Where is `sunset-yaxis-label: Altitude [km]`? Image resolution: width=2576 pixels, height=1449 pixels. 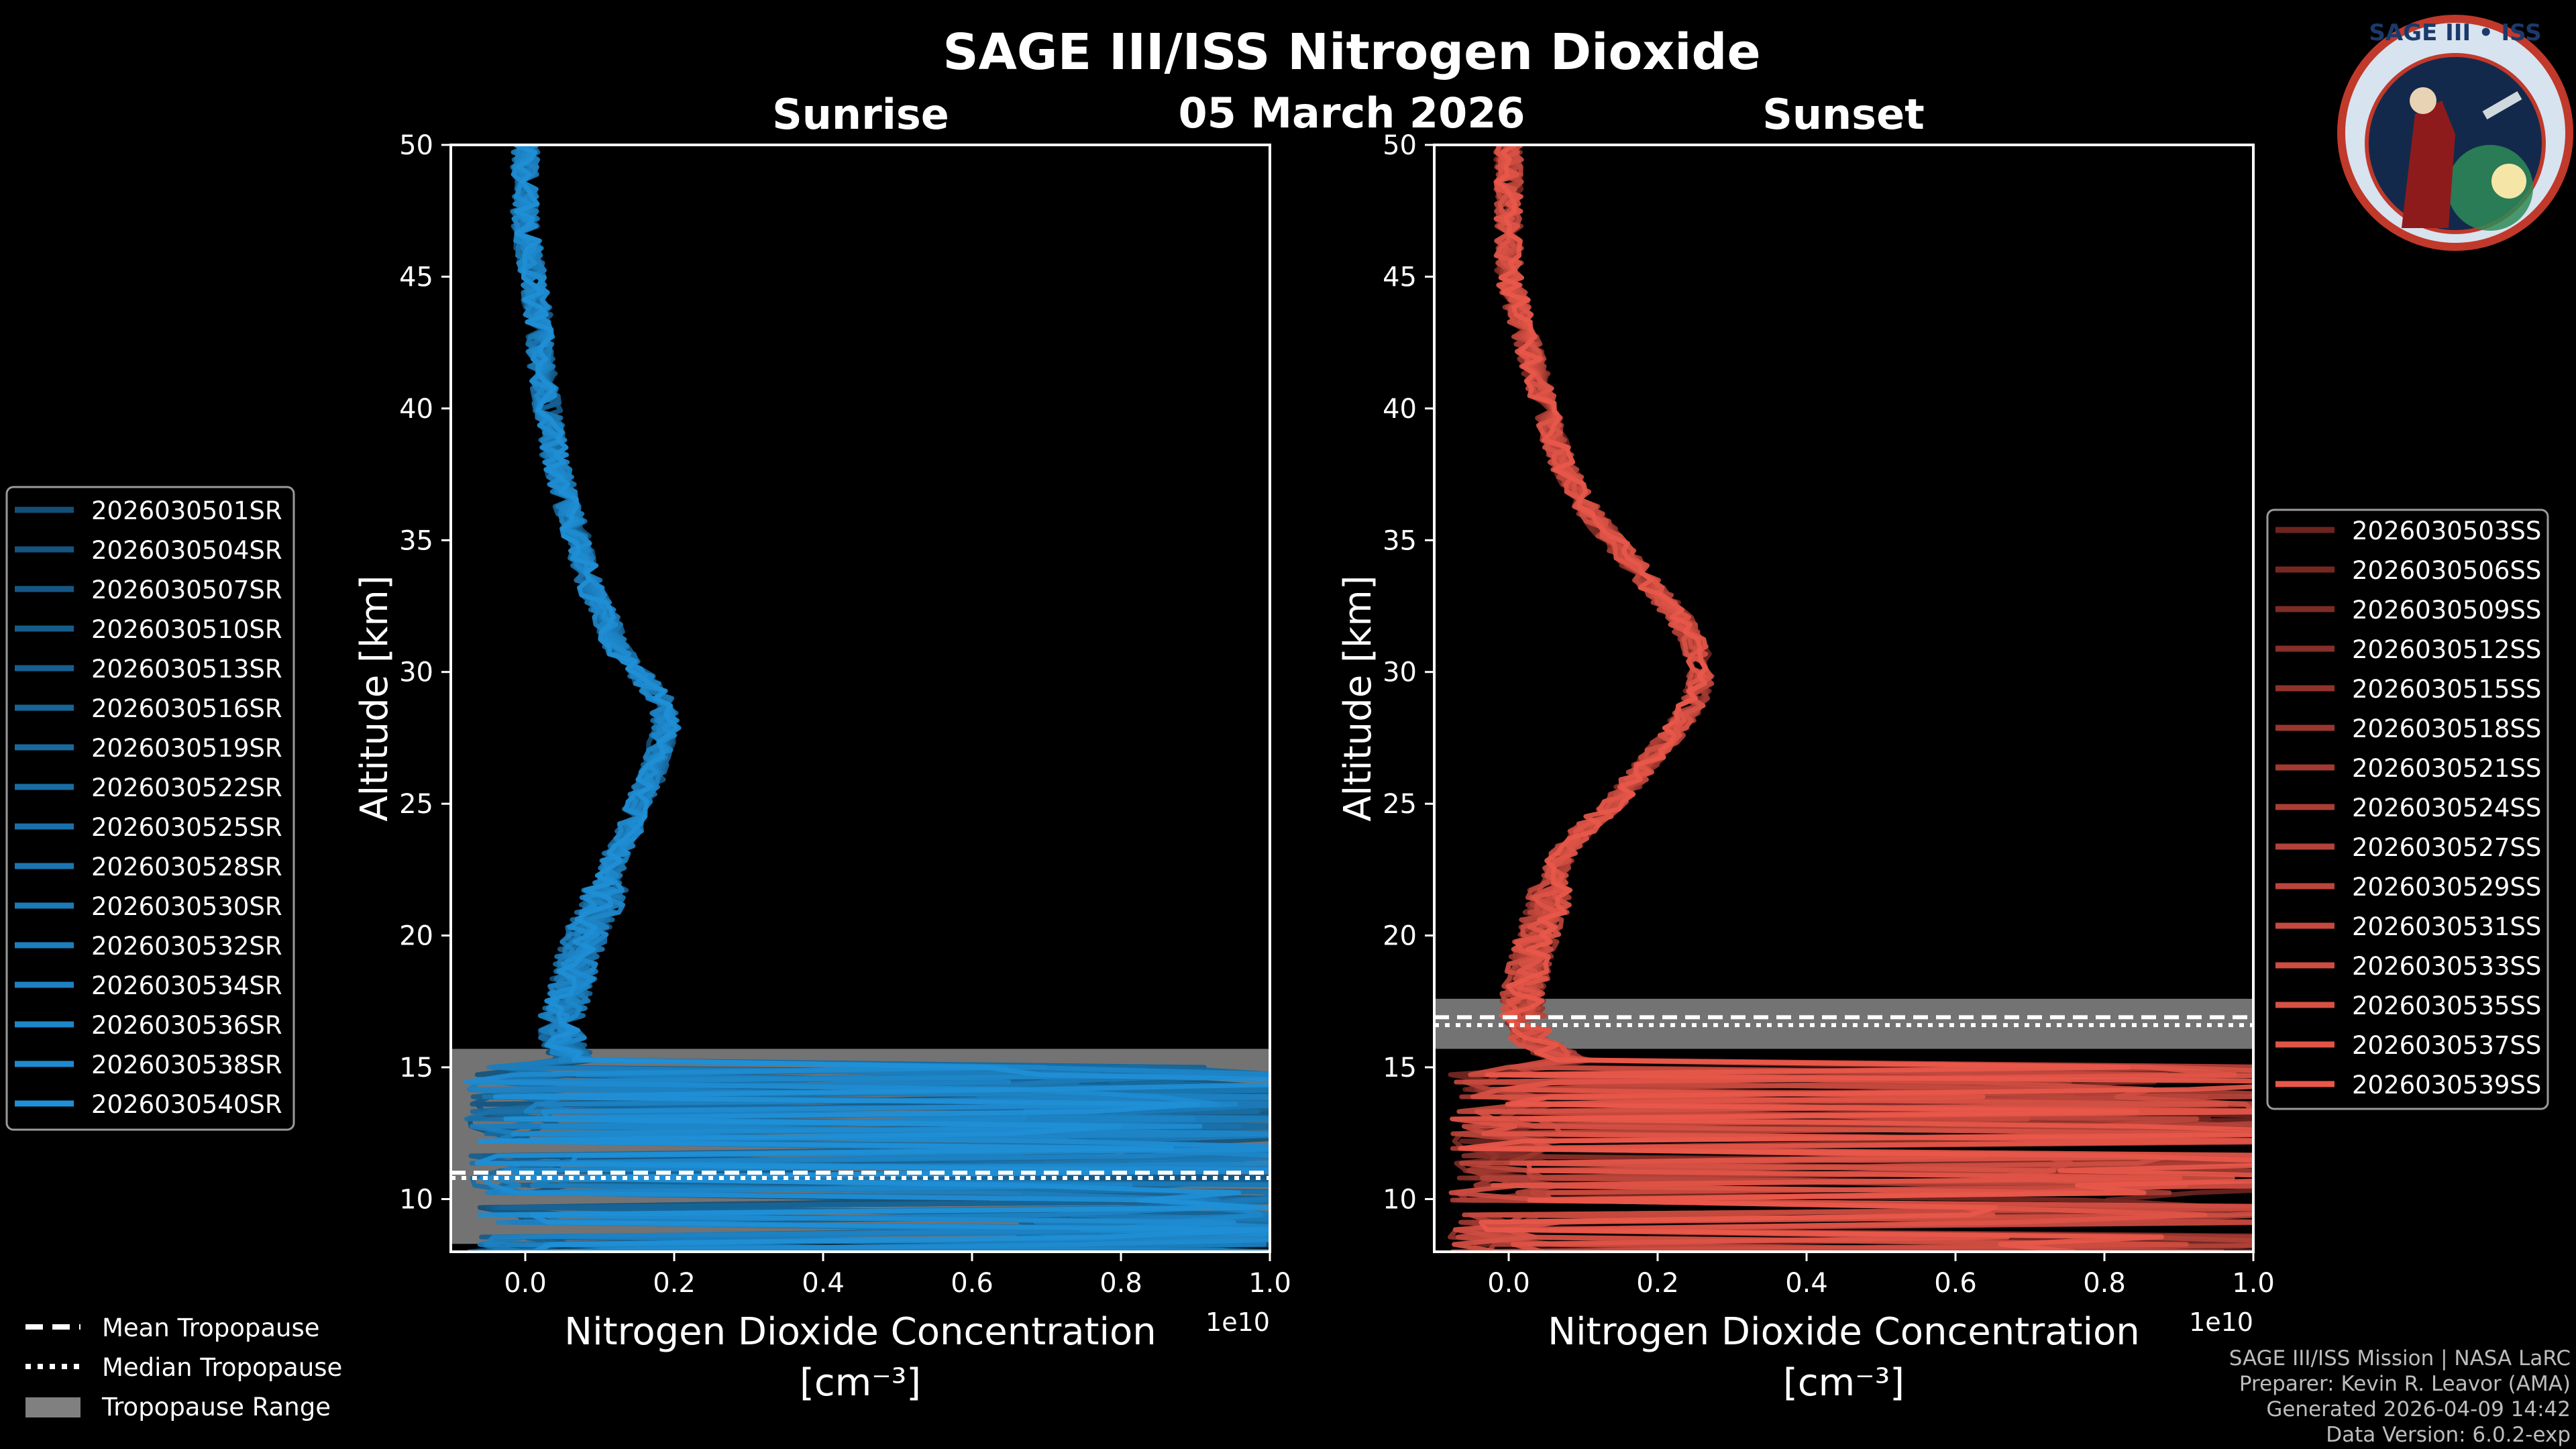
sunset-yaxis-label: Altitude [km] is located at coordinates (1358, 698).